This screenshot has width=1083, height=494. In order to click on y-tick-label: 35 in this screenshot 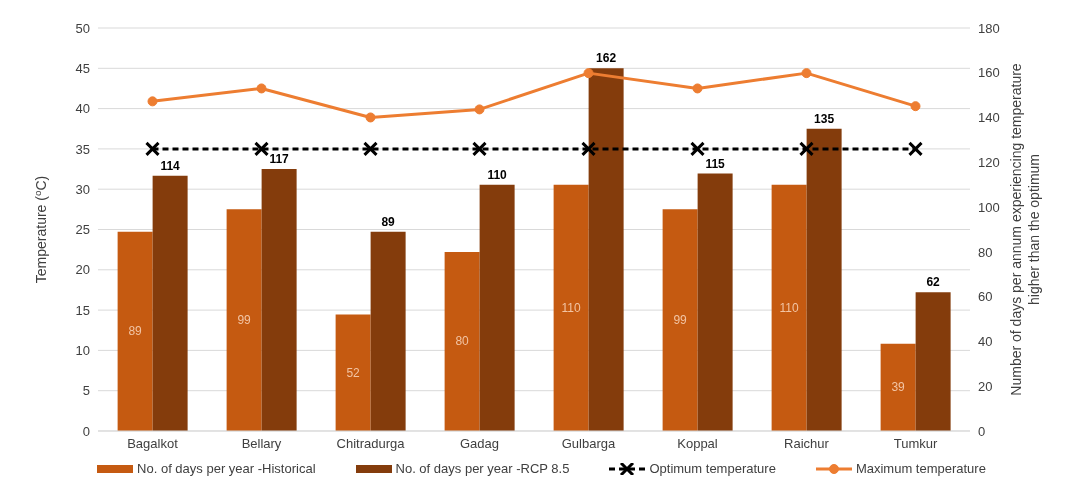, I will do `click(82, 149)`.